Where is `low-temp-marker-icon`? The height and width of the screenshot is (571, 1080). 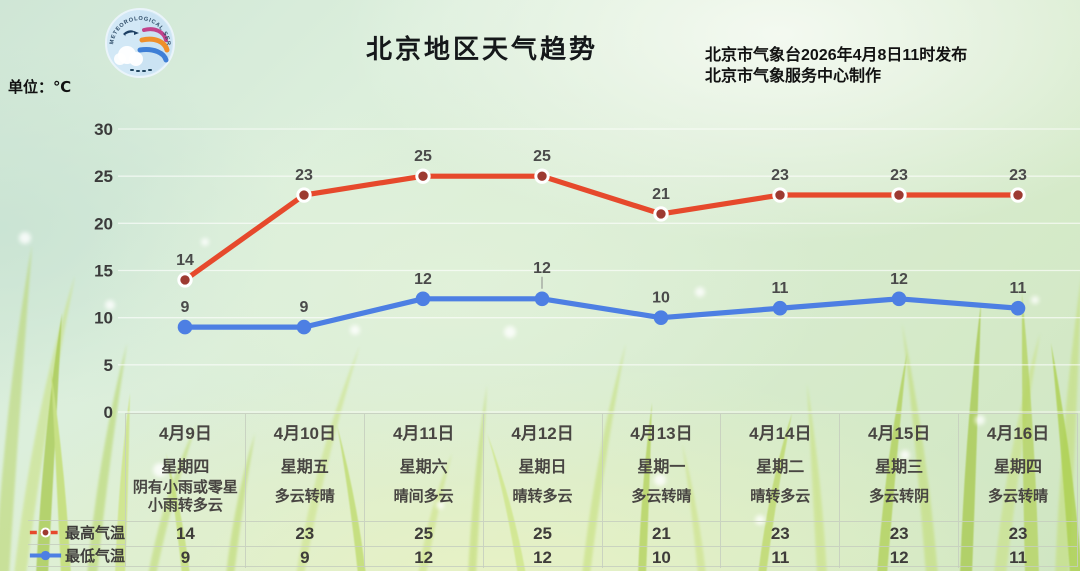
low-temp-marker-icon is located at coordinates (45, 555).